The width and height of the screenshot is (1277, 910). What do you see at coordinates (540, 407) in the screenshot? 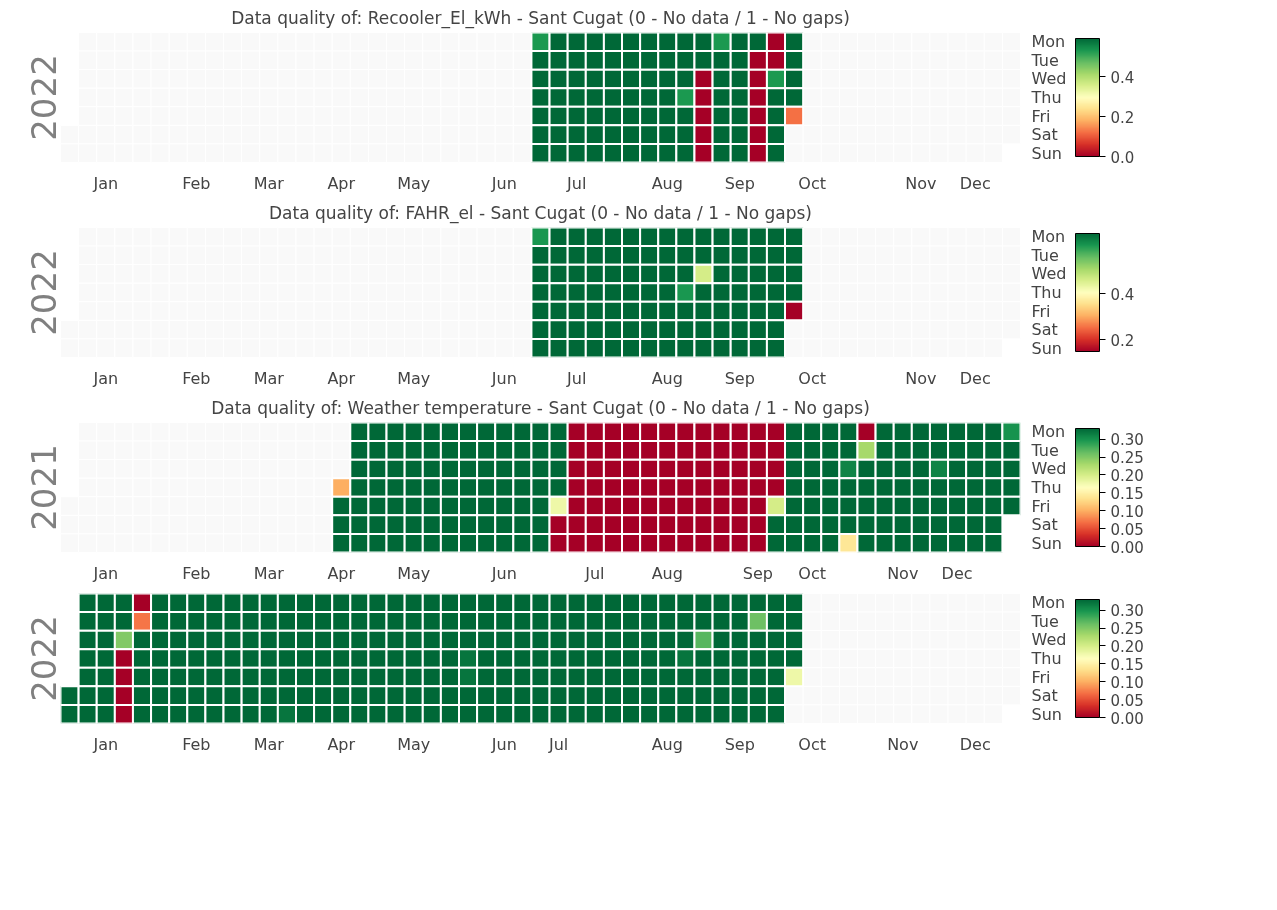
I see `chart-title: Data quality of: Weather temperature - Sant Cugat (0 - No data / 1 - No gaps)` at bounding box center [540, 407].